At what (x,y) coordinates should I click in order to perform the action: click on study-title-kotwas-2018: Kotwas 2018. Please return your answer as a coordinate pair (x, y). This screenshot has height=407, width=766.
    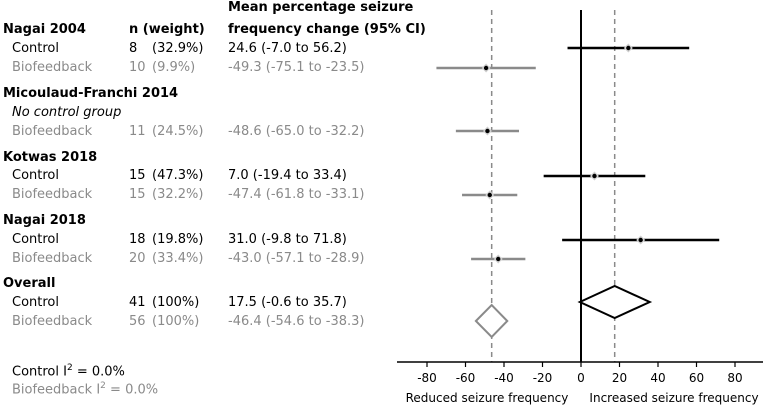
    Looking at the image, I should click on (50, 157).